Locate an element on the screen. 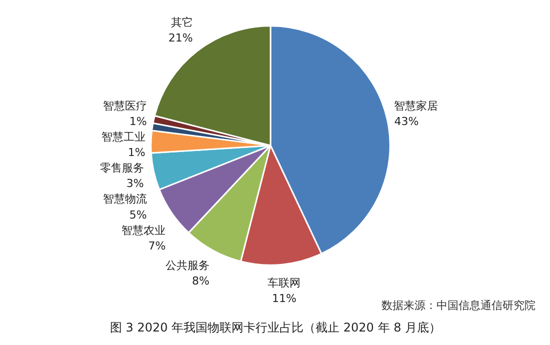 The image size is (550, 345). data-label: 7% is located at coordinates (157, 245).